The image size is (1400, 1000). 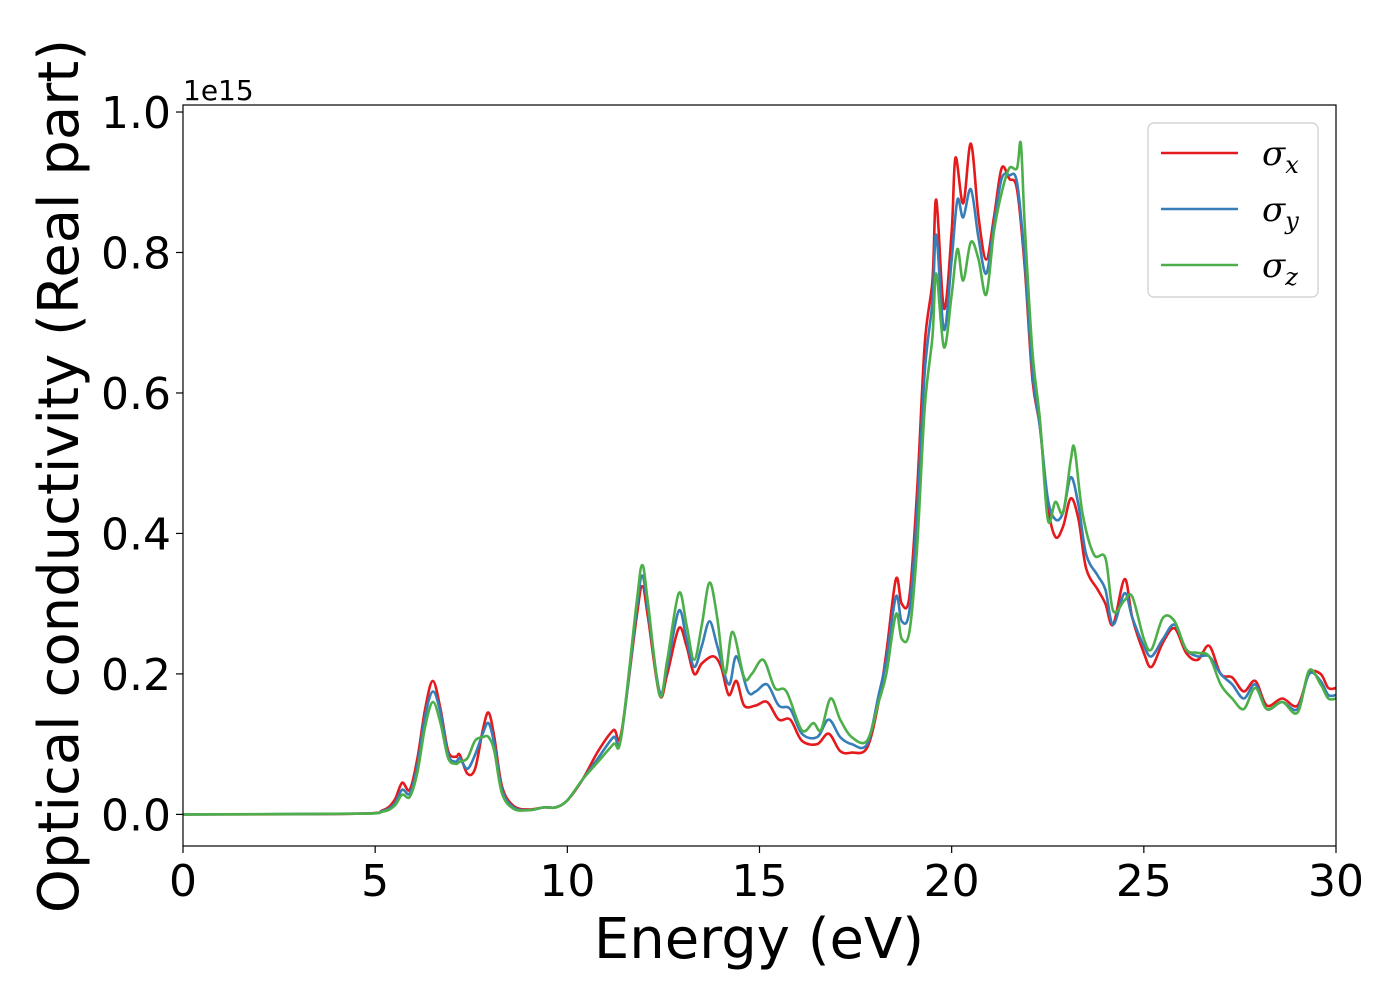 I want to click on x-axis-title: Energy (eV), so click(x=759, y=939).